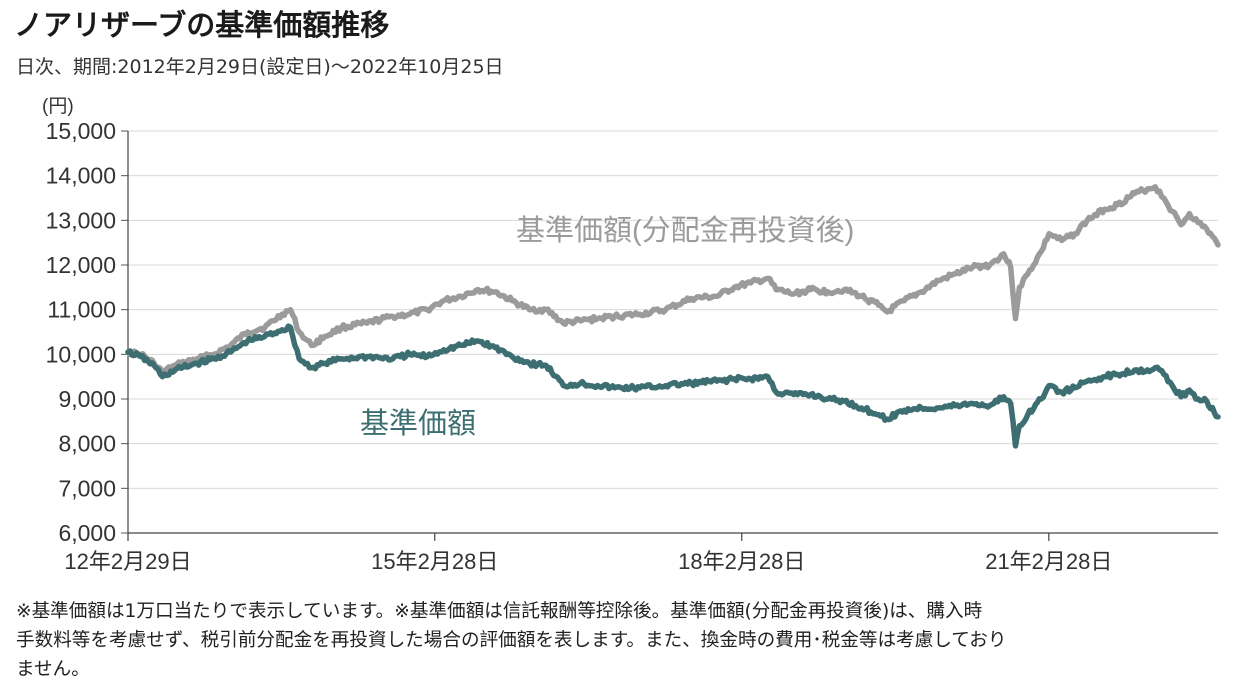  Describe the element at coordinates (127, 561) in the screenshot. I see `x-tick-label: 12年2月29日` at that location.